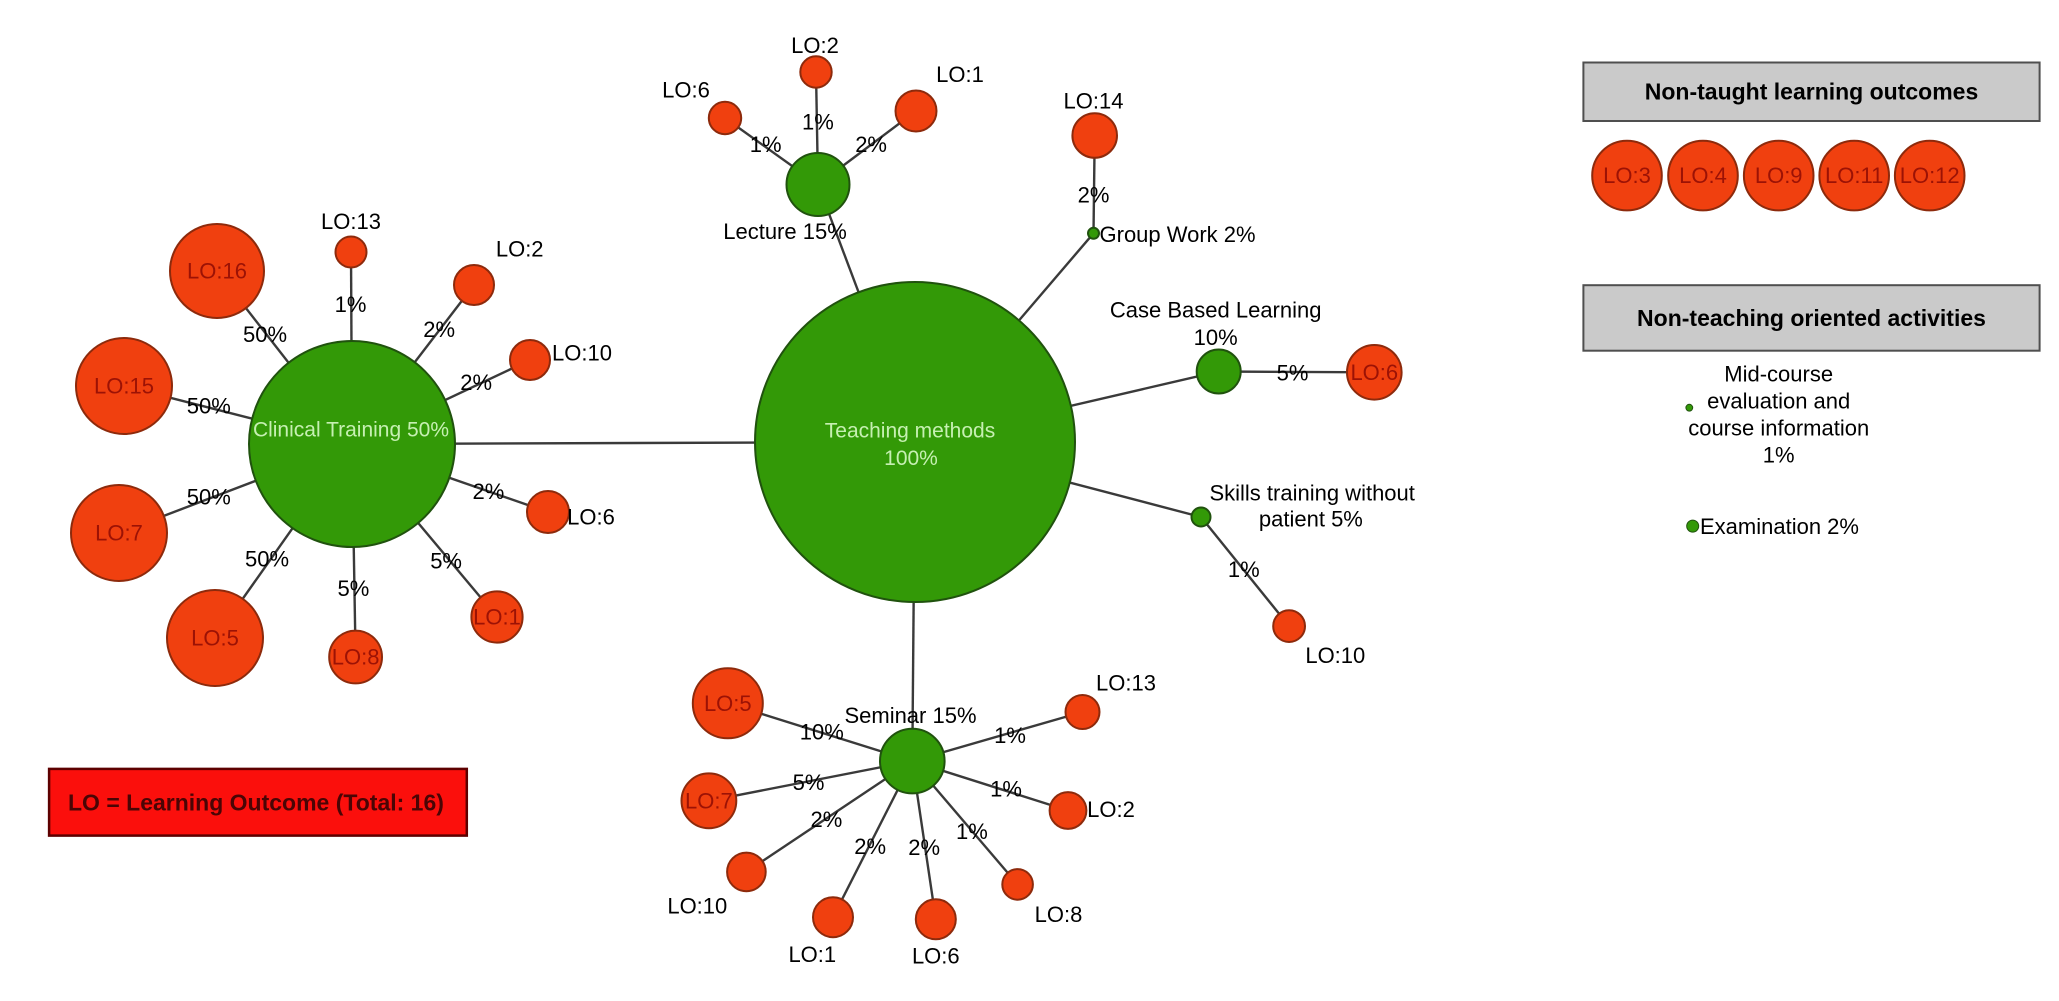 Image resolution: width=2059 pixels, height=1001 pixels. What do you see at coordinates (1703, 175) in the screenshot?
I see `svg-text: LO:4` at bounding box center [1703, 175].